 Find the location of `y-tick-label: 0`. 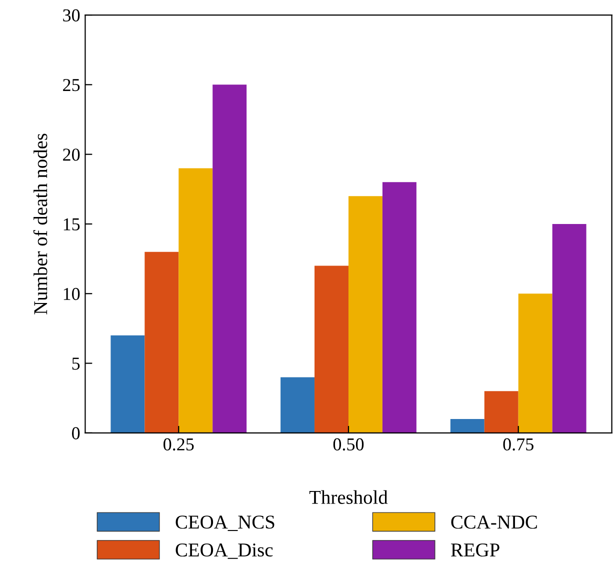

y-tick-label: 0 is located at coordinates (76, 433).